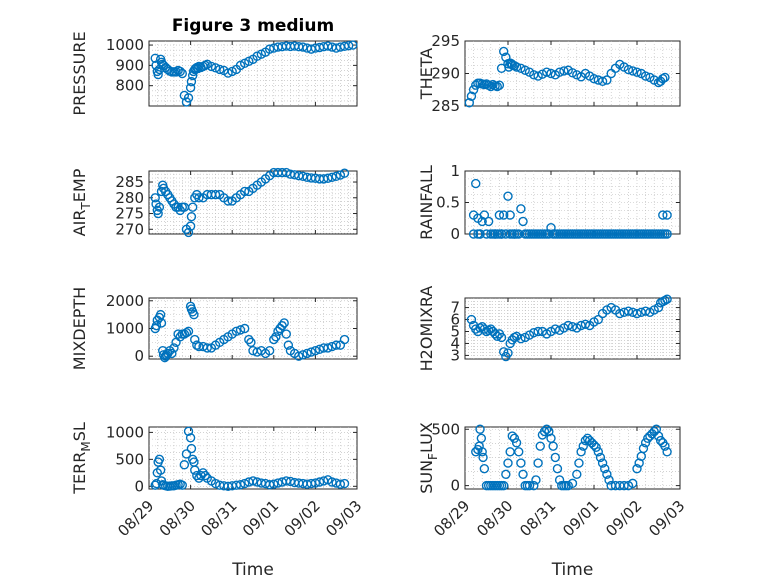  Describe the element at coordinates (455, 331) in the screenshot. I see `y-tick-label: 5` at that location.